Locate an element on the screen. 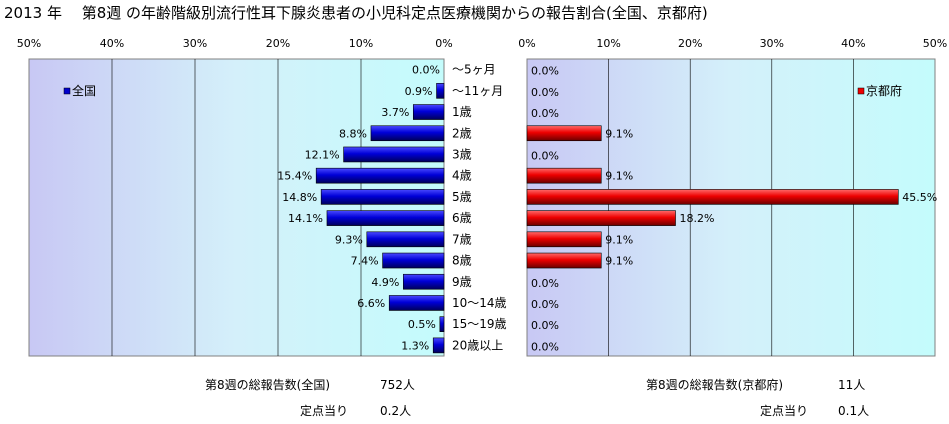  data-label-national: 3.7% is located at coordinates (395, 112).